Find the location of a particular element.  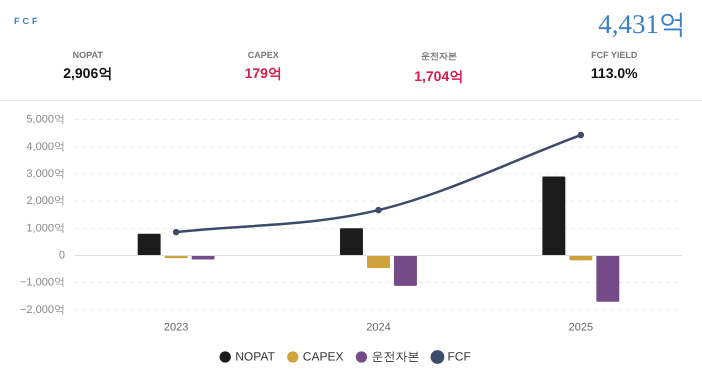

x-tick-label: 2024 is located at coordinates (378, 327).